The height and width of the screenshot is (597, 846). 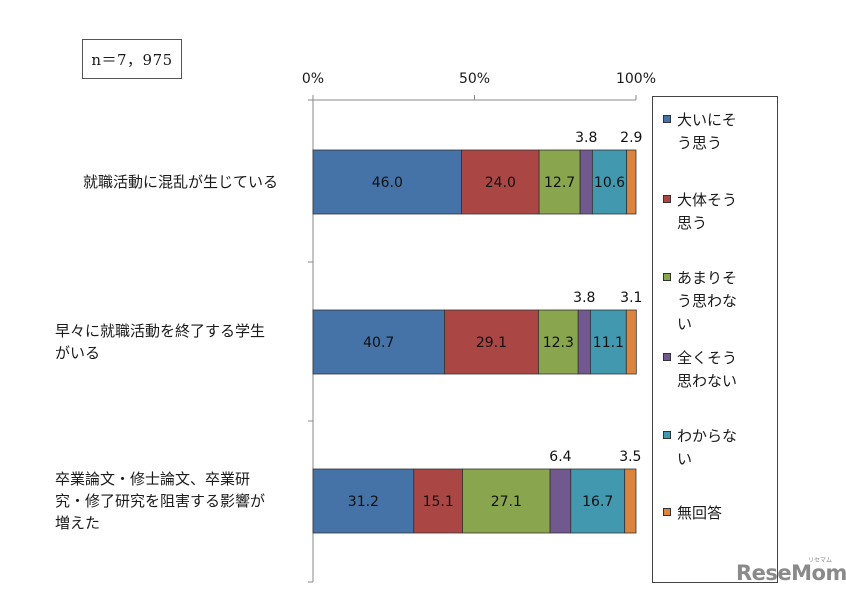 I want to click on bar-data-label: 46.0, so click(x=387, y=183).